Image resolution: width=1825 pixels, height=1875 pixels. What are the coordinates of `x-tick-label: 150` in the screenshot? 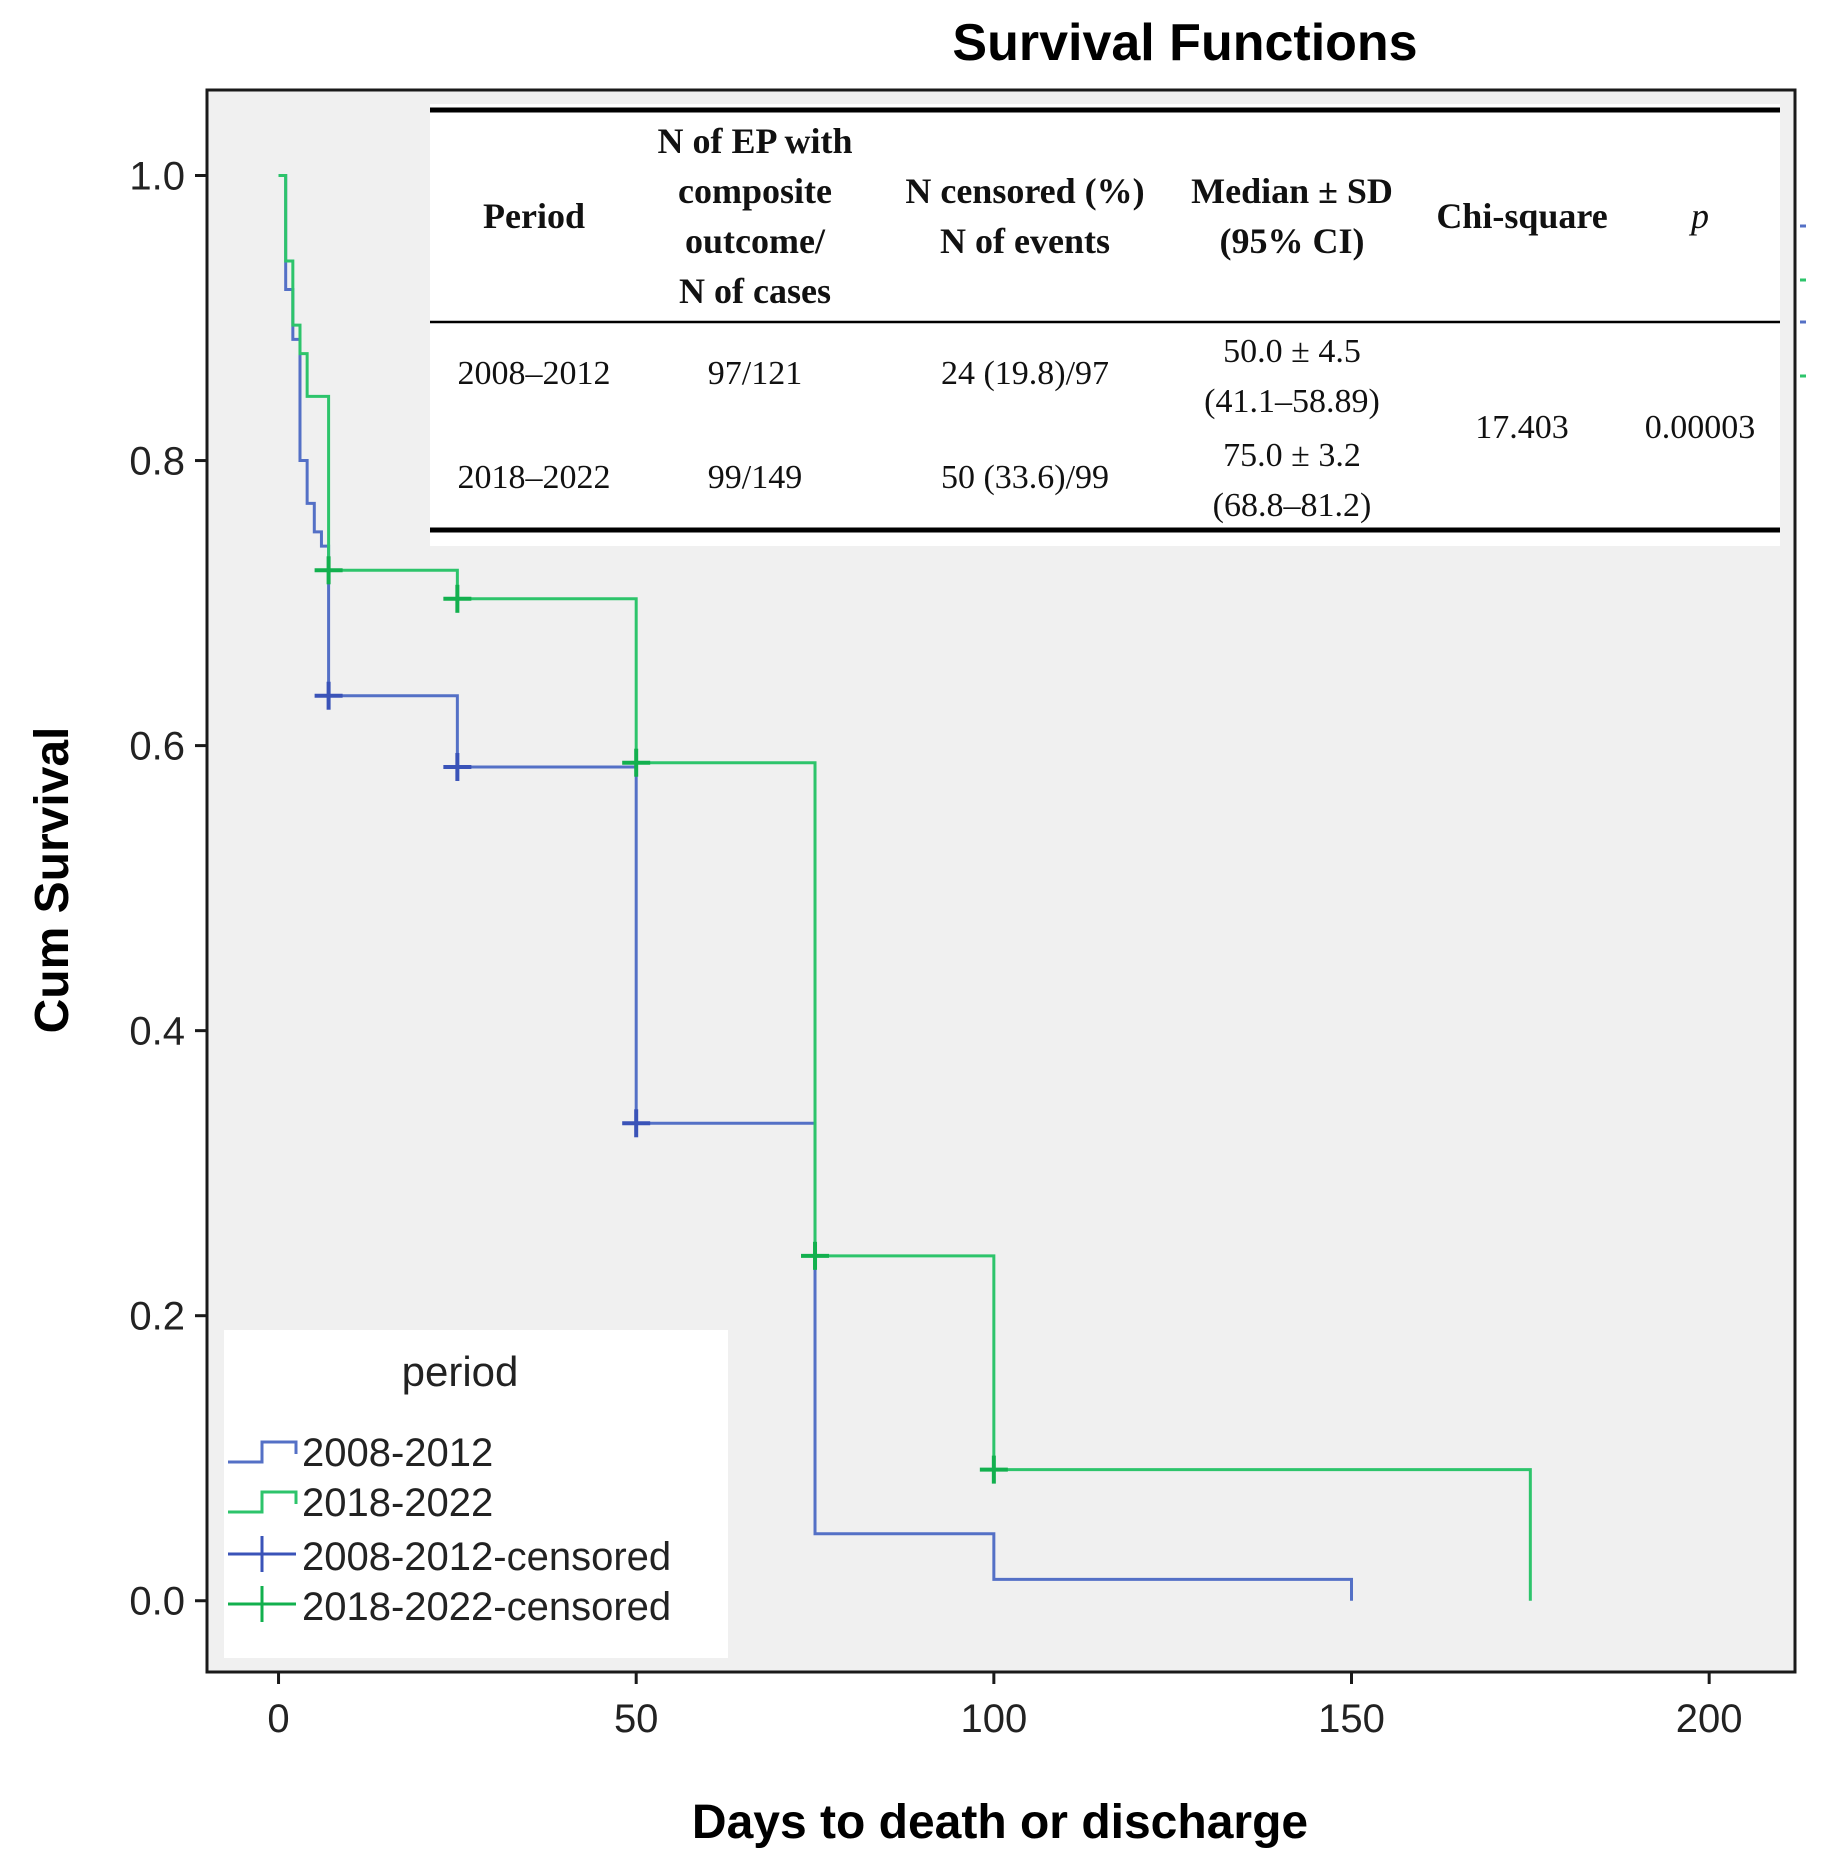 It's located at (1351, 1719).